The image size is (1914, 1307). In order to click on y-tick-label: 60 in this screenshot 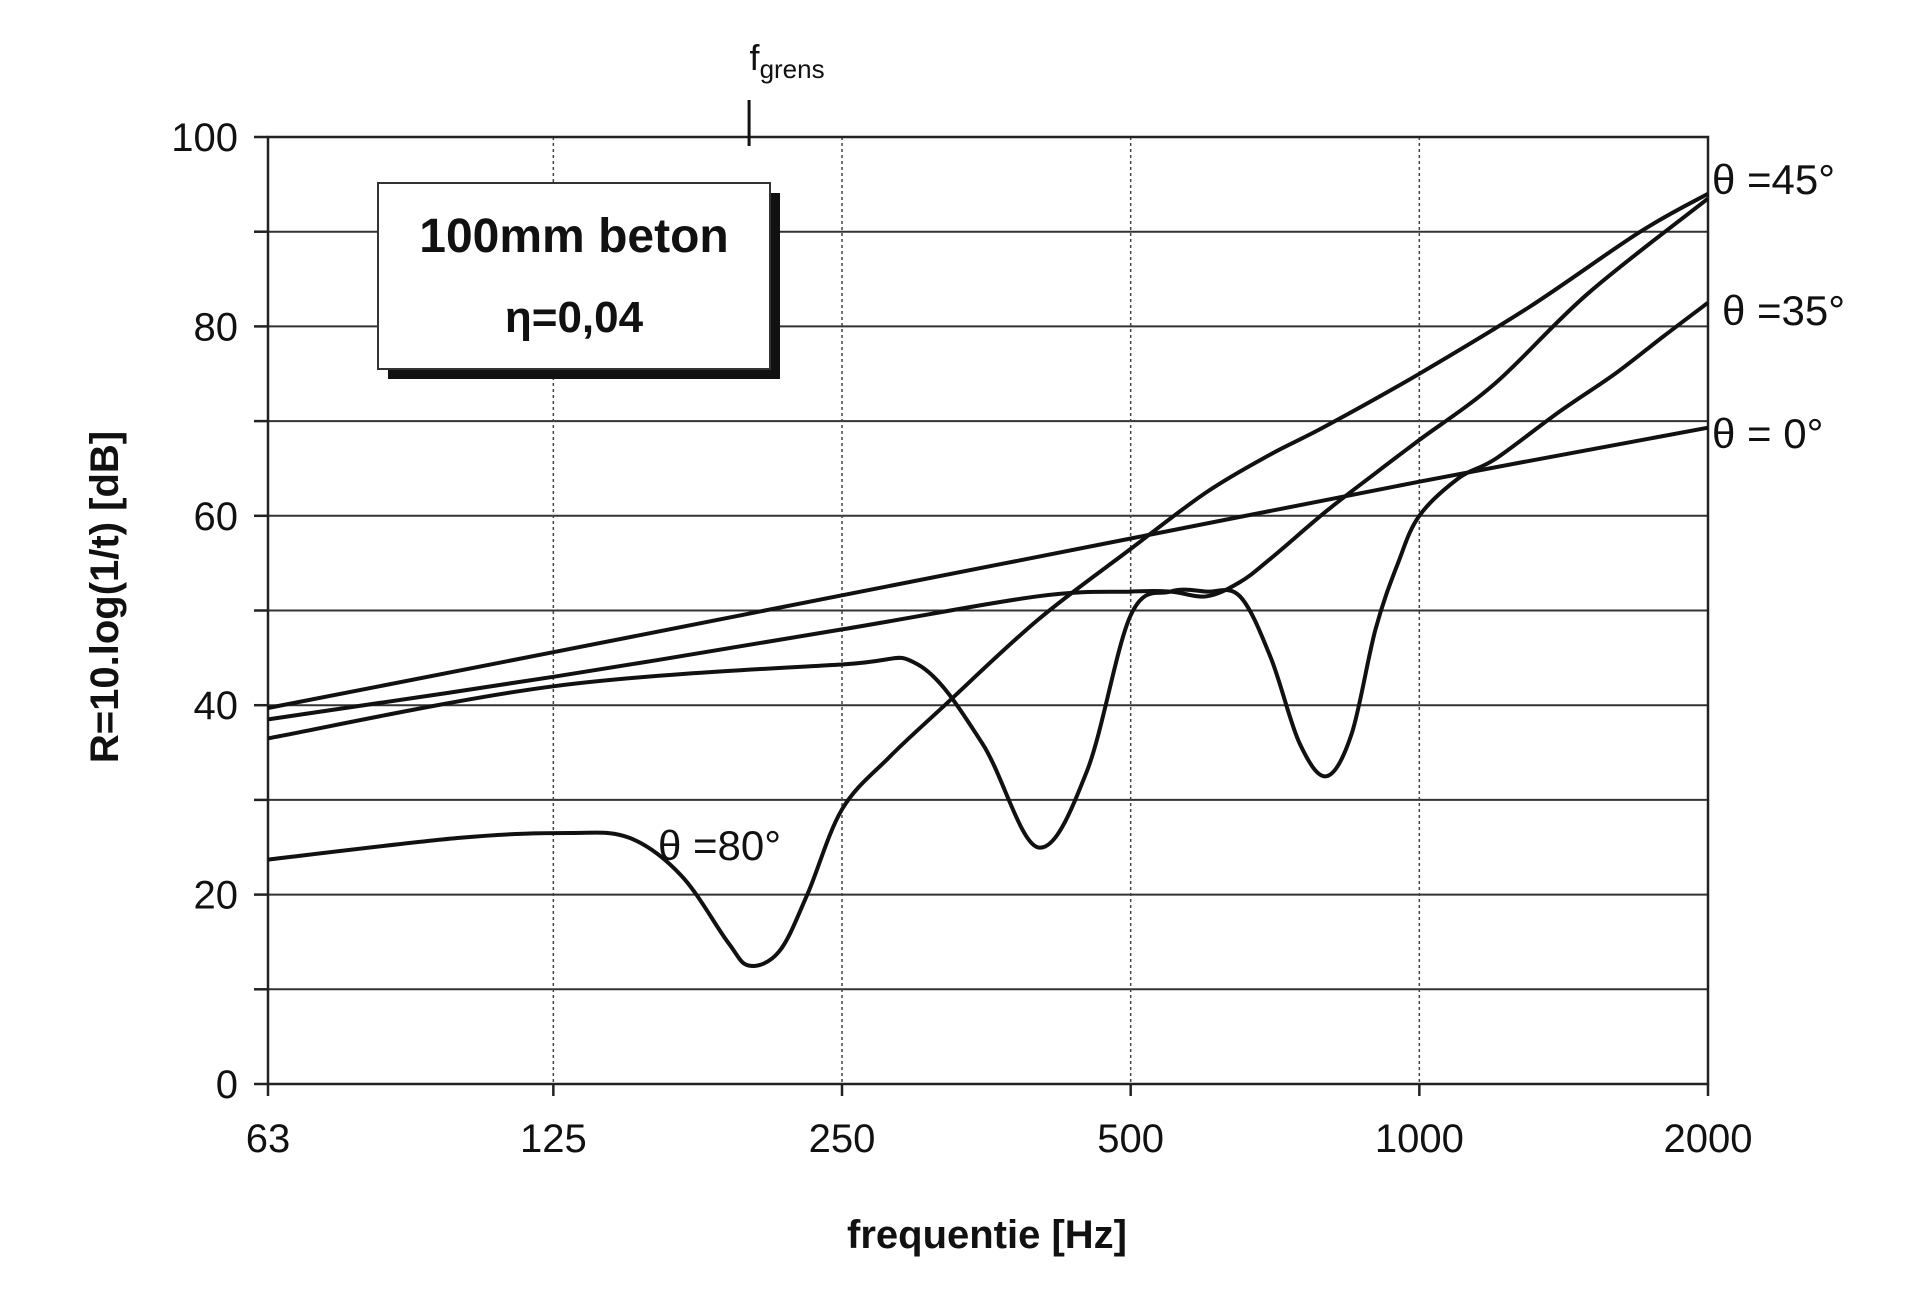, I will do `click(216, 517)`.